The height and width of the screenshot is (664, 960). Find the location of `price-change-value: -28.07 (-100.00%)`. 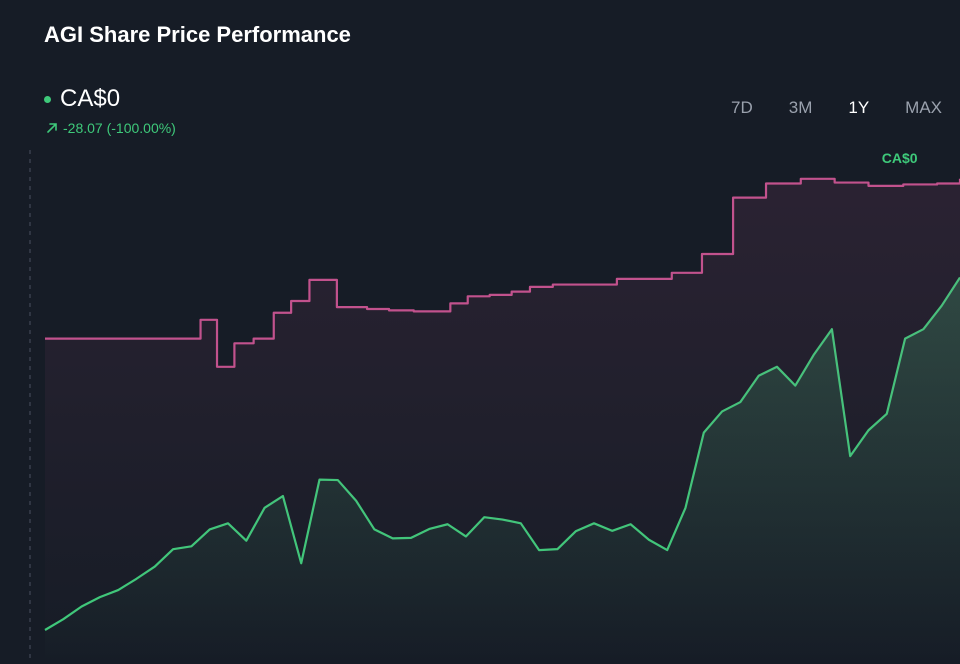

price-change-value: -28.07 (-100.00%) is located at coordinates (119, 128).